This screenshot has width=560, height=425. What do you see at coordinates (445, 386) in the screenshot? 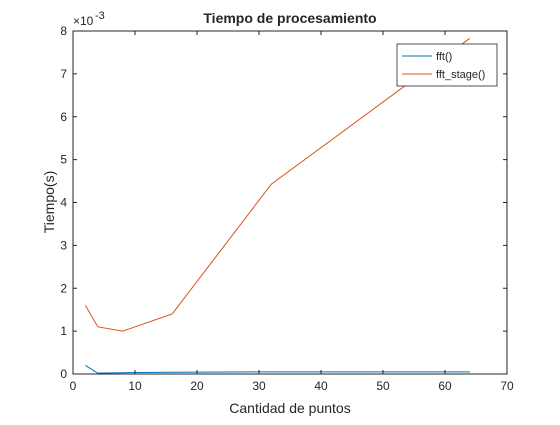
I see `x-tick-label: 60` at bounding box center [445, 386].